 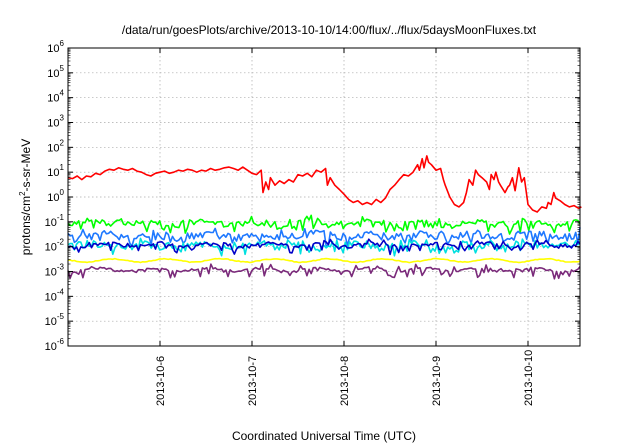 I want to click on y-tick-label: 10⁵, so click(x=55, y=72).